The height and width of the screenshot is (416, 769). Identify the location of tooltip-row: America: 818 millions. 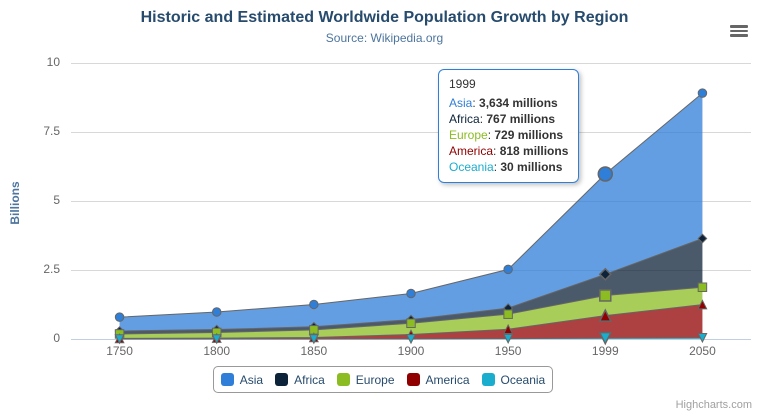
(509, 151).